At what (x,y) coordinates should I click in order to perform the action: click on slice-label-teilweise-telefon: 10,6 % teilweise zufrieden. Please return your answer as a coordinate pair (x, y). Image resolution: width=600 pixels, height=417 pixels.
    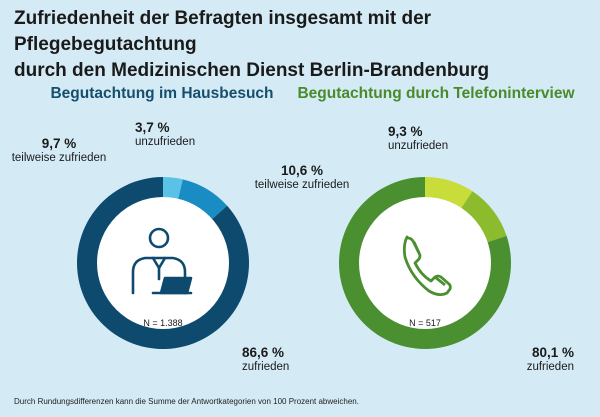
    Looking at the image, I should click on (302, 178).